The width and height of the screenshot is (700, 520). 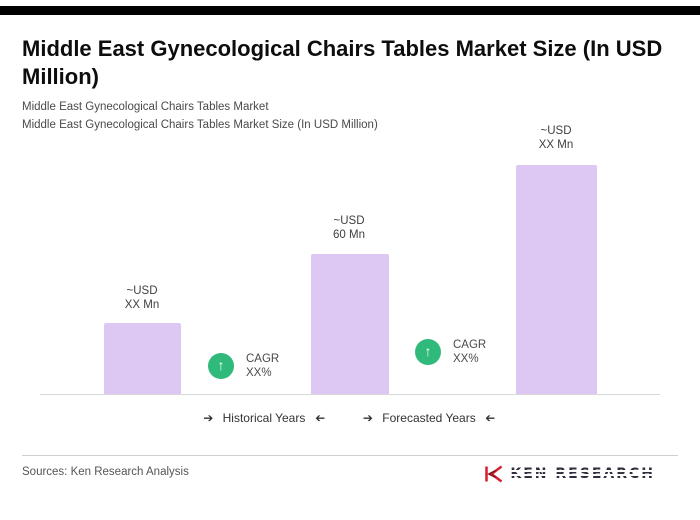 I want to click on bar-historical, so click(x=142, y=358).